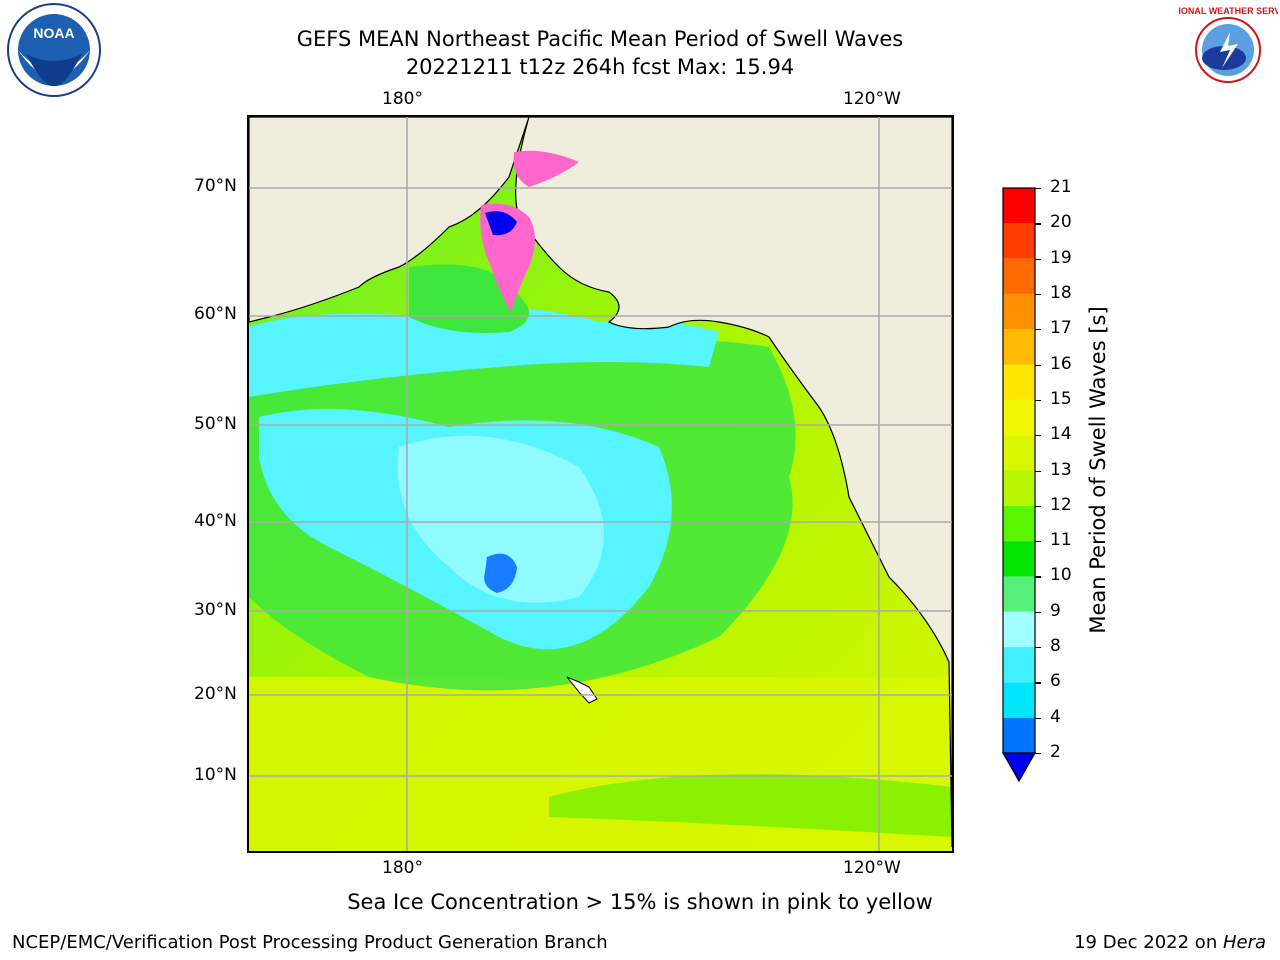  What do you see at coordinates (501, 223) in the screenshot?
I see `sea-ice-low-period` at bounding box center [501, 223].